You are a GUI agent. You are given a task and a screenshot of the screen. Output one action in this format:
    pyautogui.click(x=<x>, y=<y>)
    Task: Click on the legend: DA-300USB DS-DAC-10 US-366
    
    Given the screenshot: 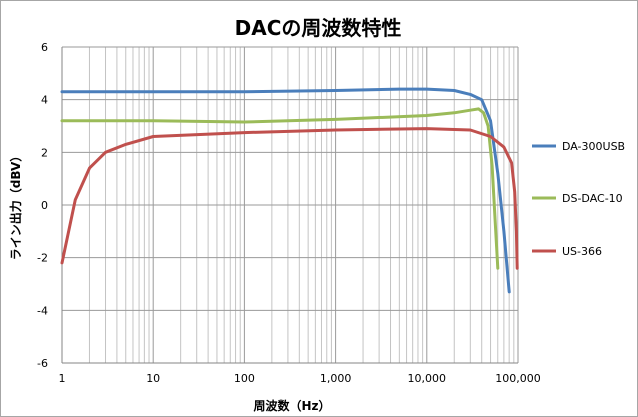 What is the action you would take?
    pyautogui.click(x=578, y=199)
    